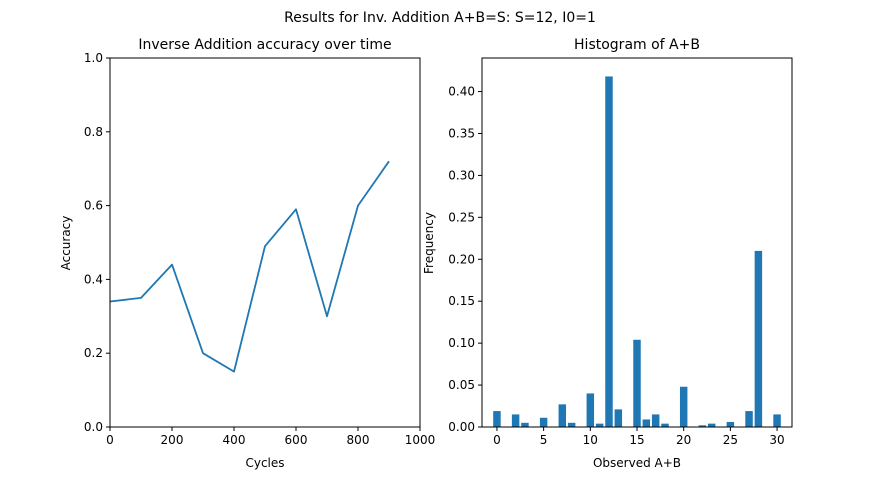 The height and width of the screenshot is (480, 880). What do you see at coordinates (497, 440) in the screenshot?
I see `histogram-xtick-label: 0` at bounding box center [497, 440].